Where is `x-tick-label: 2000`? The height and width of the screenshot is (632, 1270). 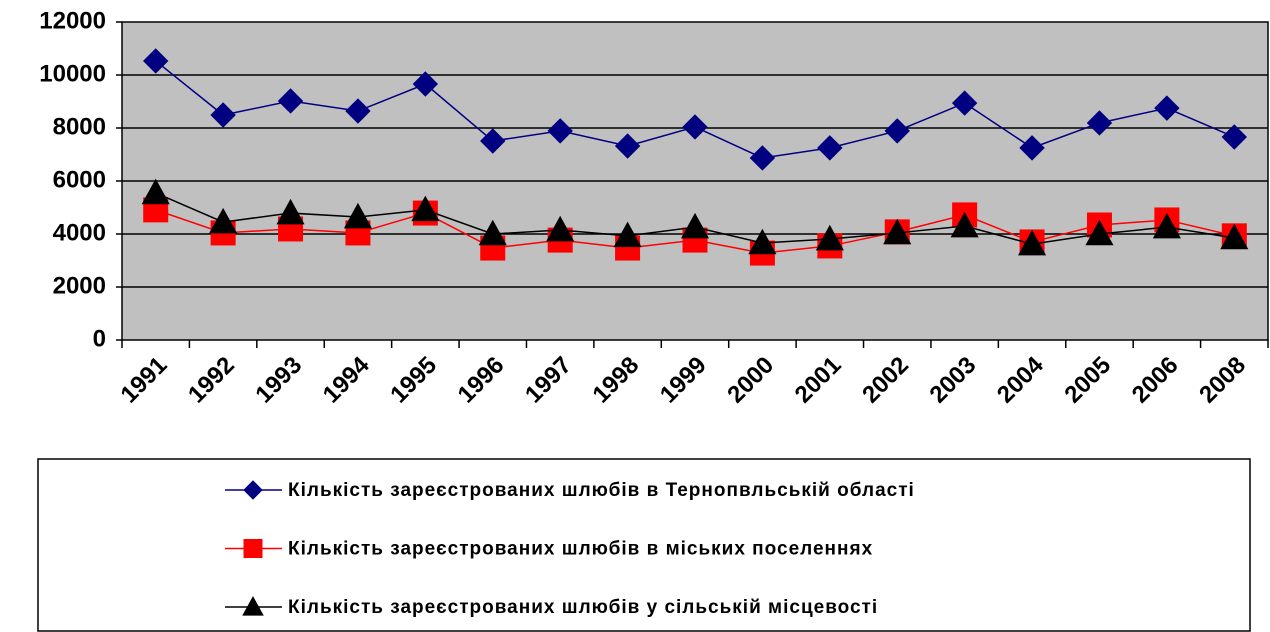 x-tick-label: 2000 is located at coordinates (750, 380).